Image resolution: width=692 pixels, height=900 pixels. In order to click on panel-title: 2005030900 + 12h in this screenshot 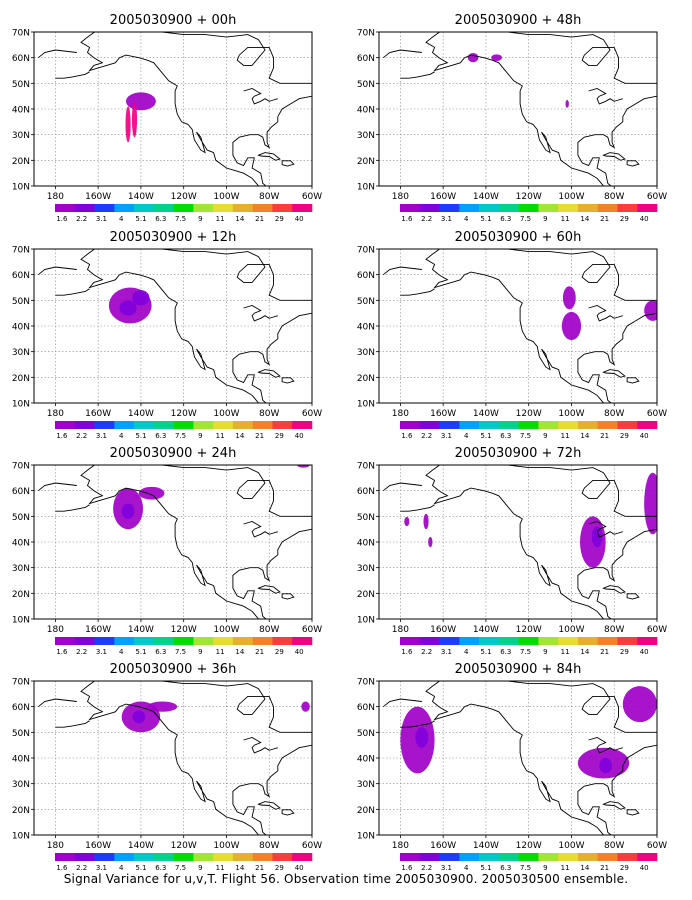, I will do `click(173, 237)`.